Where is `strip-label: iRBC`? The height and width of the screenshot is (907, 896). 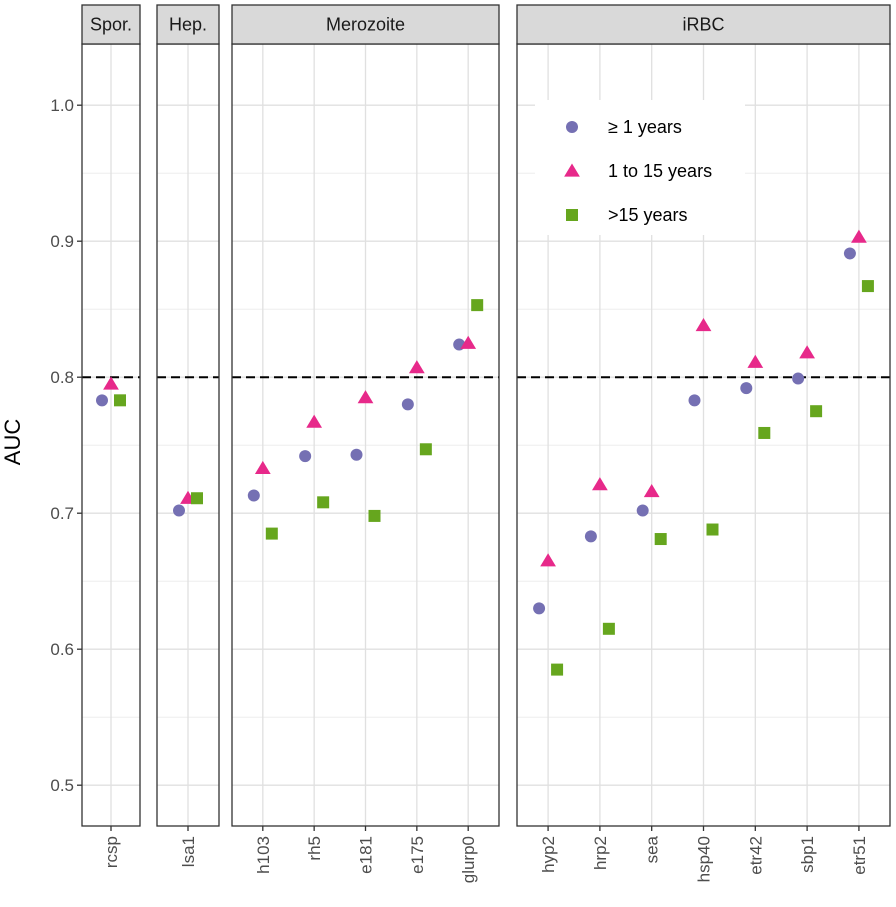
strip-label: iRBC is located at coordinates (703, 25).